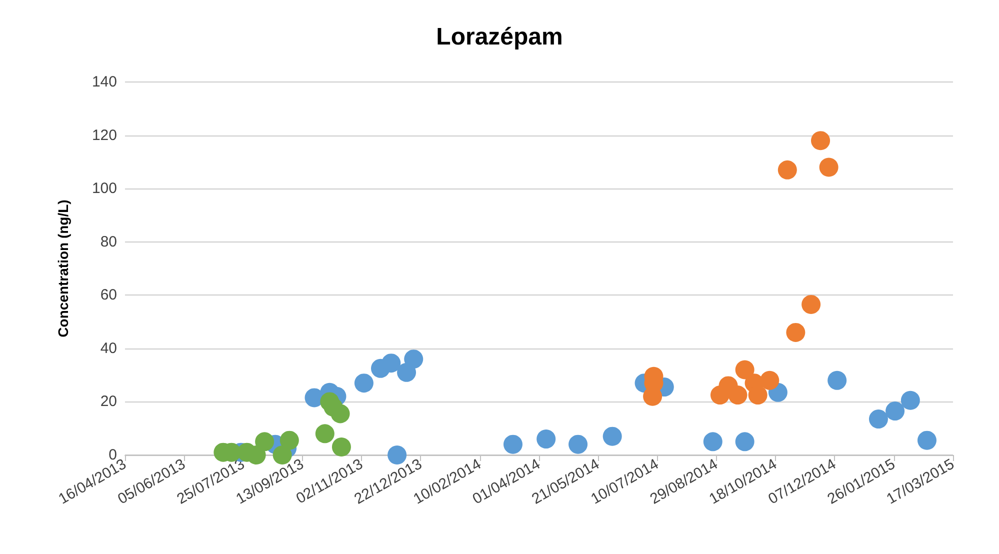 This screenshot has height=554, width=999. I want to click on y-axis-title: Concentration (ng/L), so click(63, 269).